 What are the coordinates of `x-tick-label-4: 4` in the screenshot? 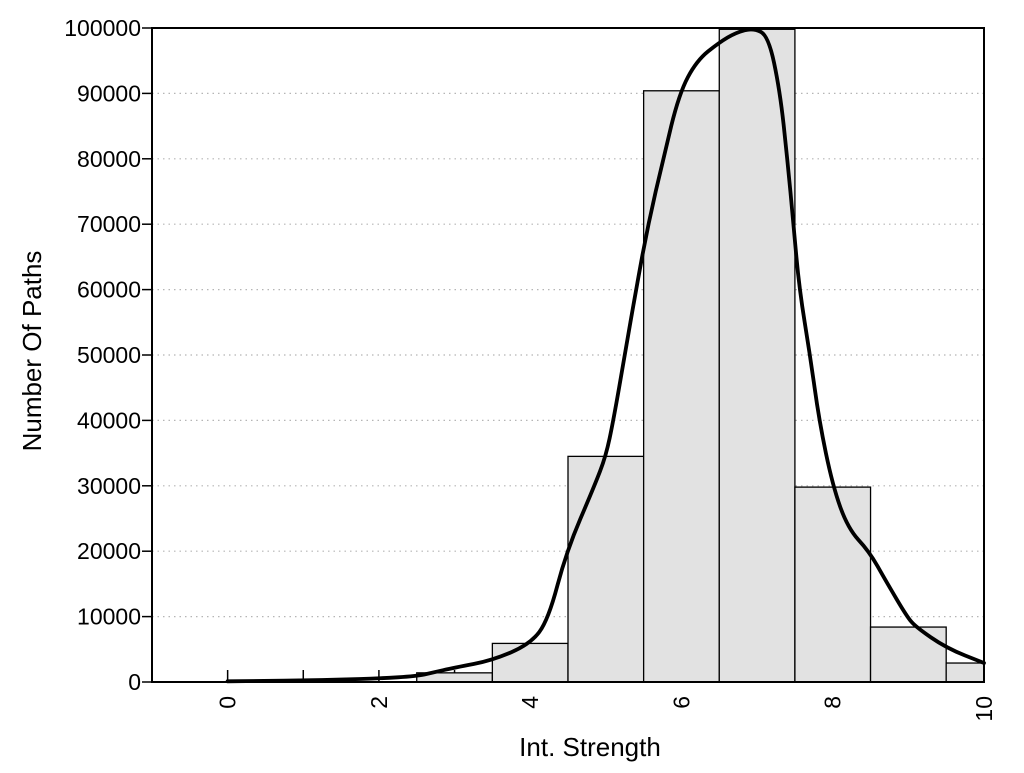 It's located at (530, 702).